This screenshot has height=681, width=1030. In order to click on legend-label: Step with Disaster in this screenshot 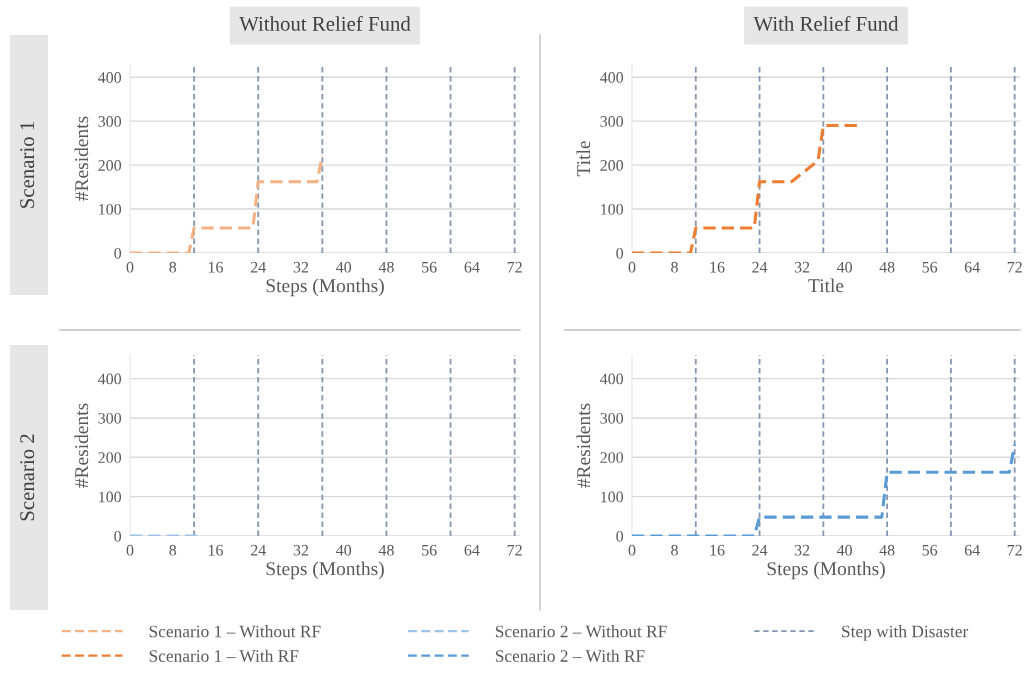, I will do `click(905, 633)`.